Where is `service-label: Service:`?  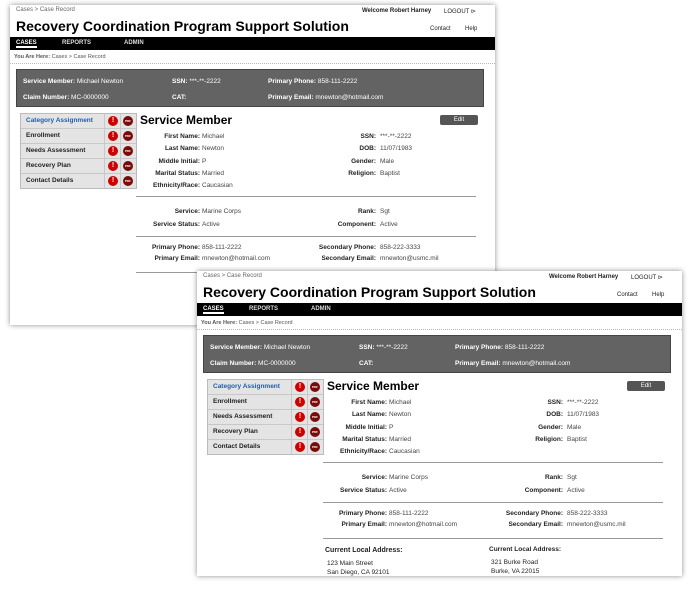
service-label: Service: is located at coordinates (374, 477).